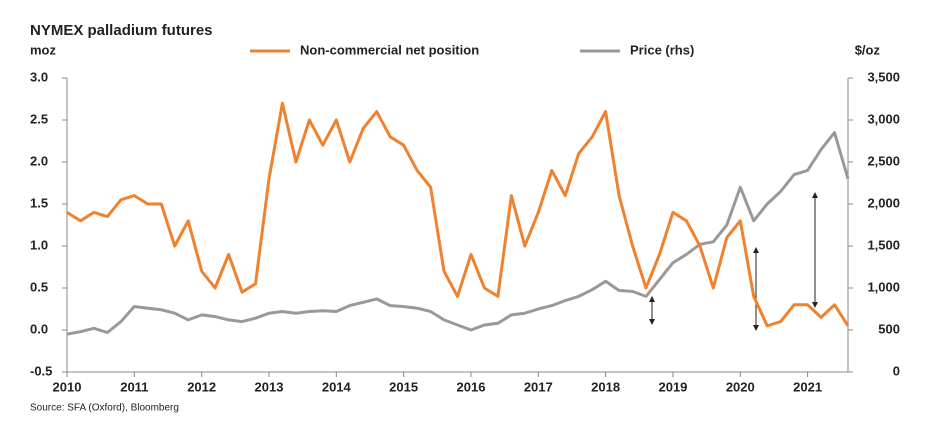 The width and height of the screenshot is (934, 429). What do you see at coordinates (389, 49) in the screenshot?
I see `legend-label: Non-commercial net position` at bounding box center [389, 49].